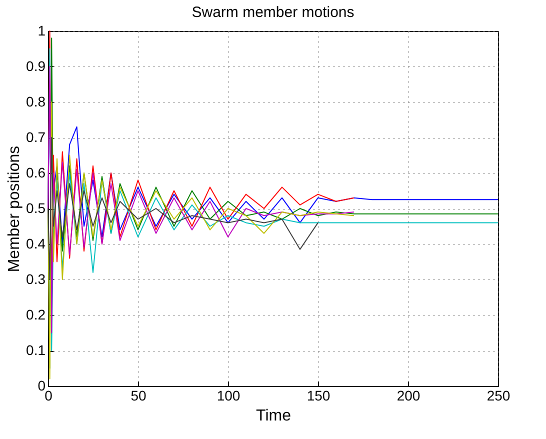 This screenshot has width=546, height=439. What do you see at coordinates (36, 208) in the screenshot?
I see `y-tick-label: 0.5` at bounding box center [36, 208].